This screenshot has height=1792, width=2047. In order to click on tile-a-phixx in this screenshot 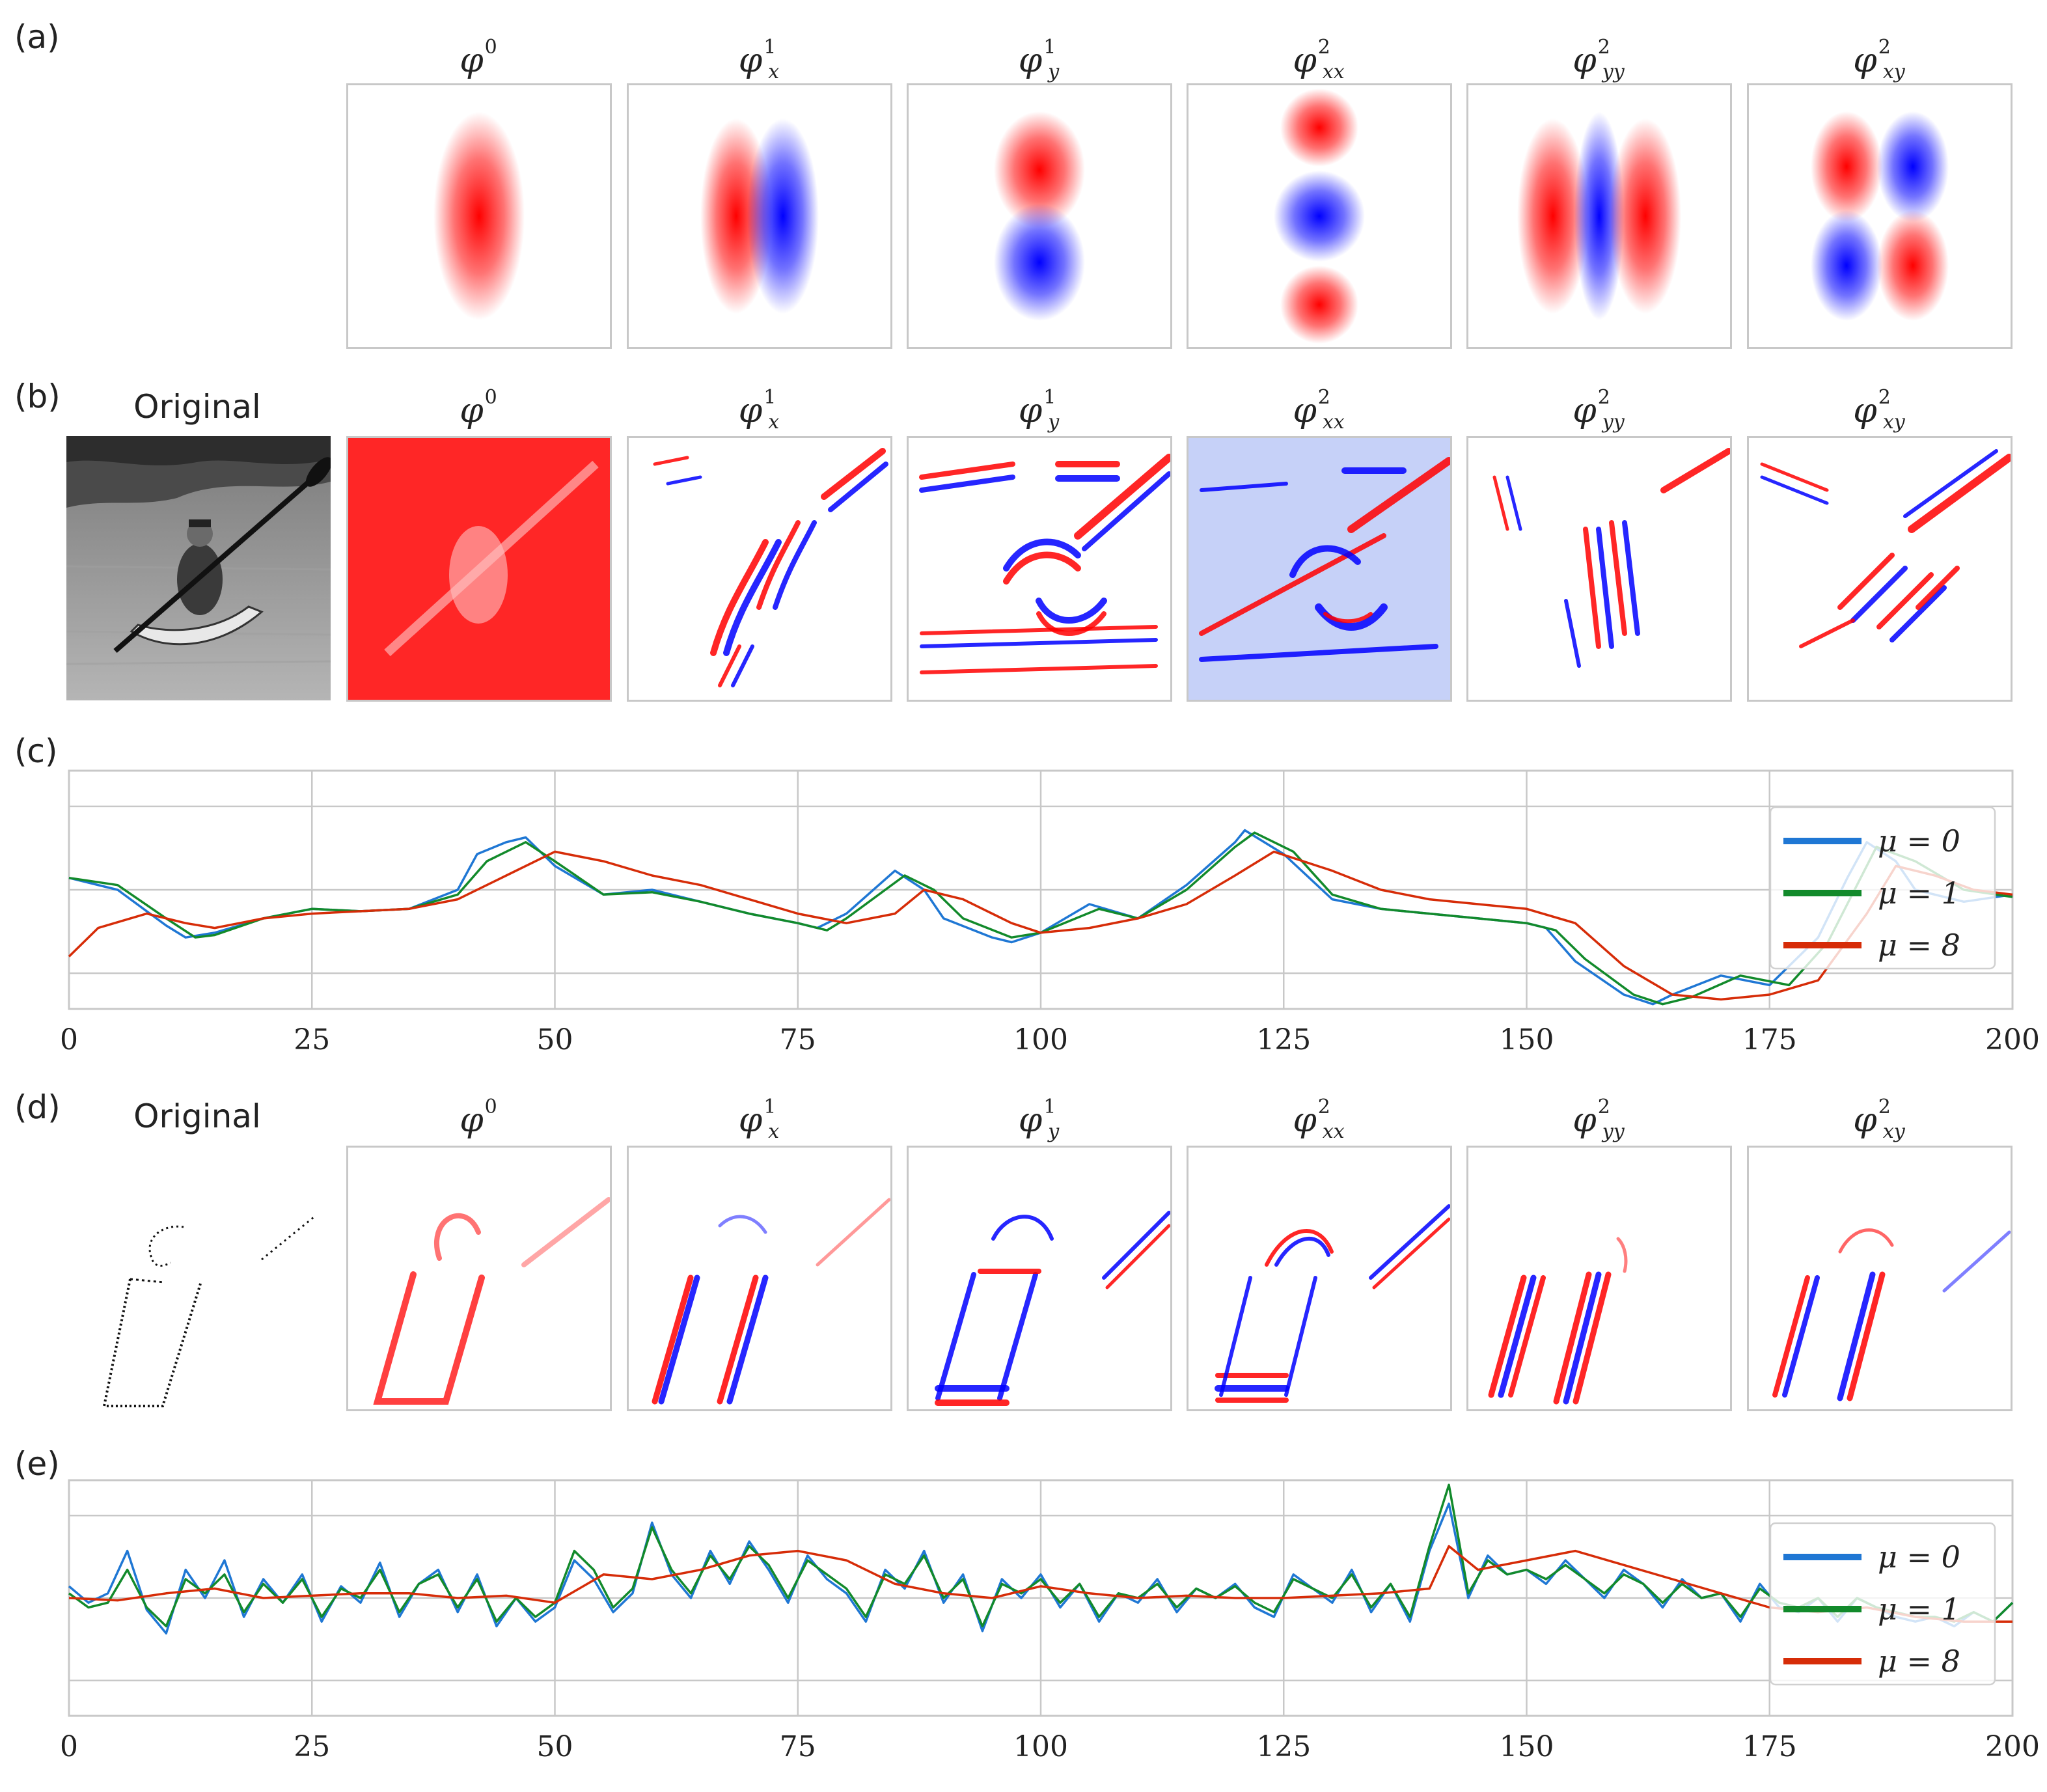, I will do `click(1319, 216)`.